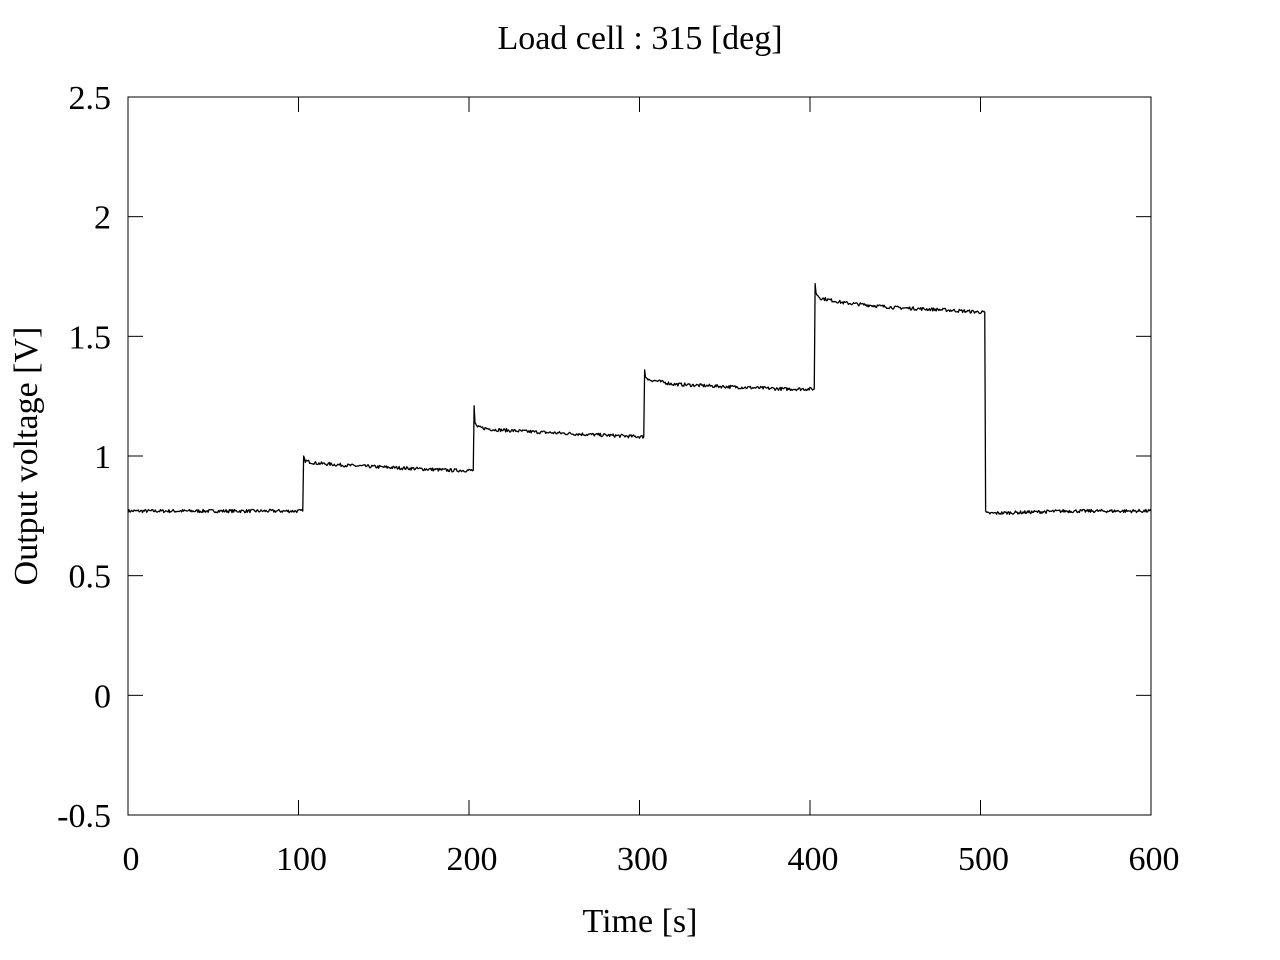  What do you see at coordinates (26, 456) in the screenshot?
I see `y-axis-title: Output voltage [V]` at bounding box center [26, 456].